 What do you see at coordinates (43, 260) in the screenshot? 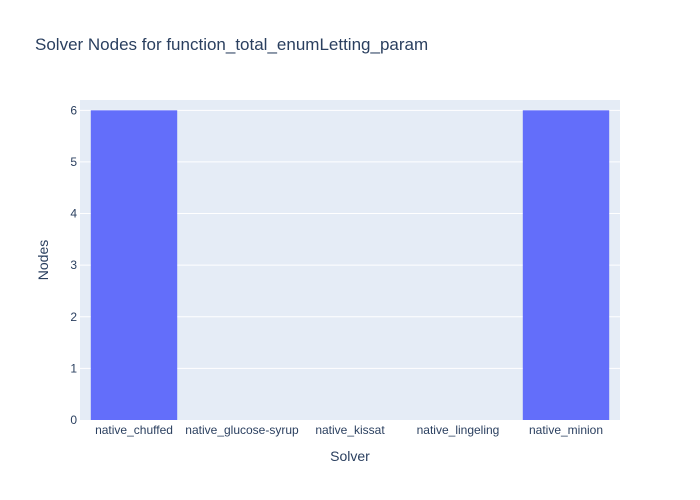
I see `y-axis-title: Nodes` at bounding box center [43, 260].